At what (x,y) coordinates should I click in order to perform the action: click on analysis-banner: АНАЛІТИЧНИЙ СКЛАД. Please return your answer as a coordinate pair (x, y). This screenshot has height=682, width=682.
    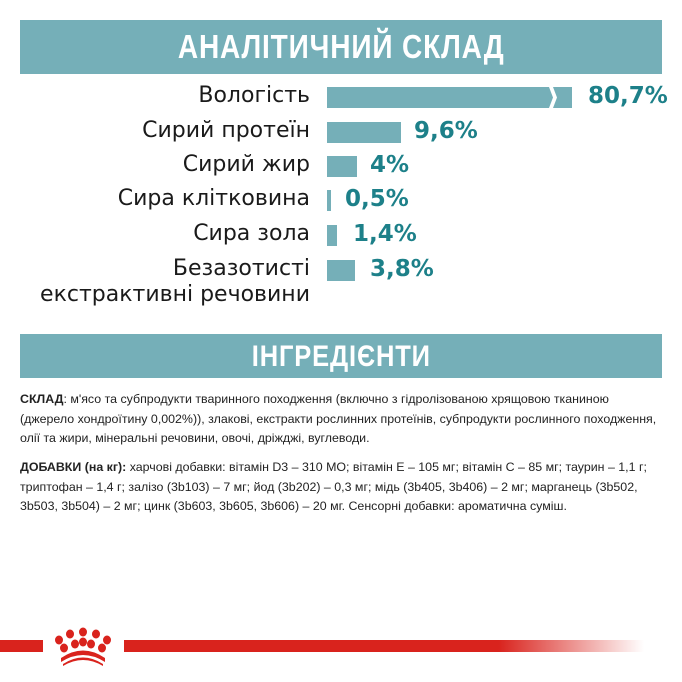
    Looking at the image, I should click on (341, 47).